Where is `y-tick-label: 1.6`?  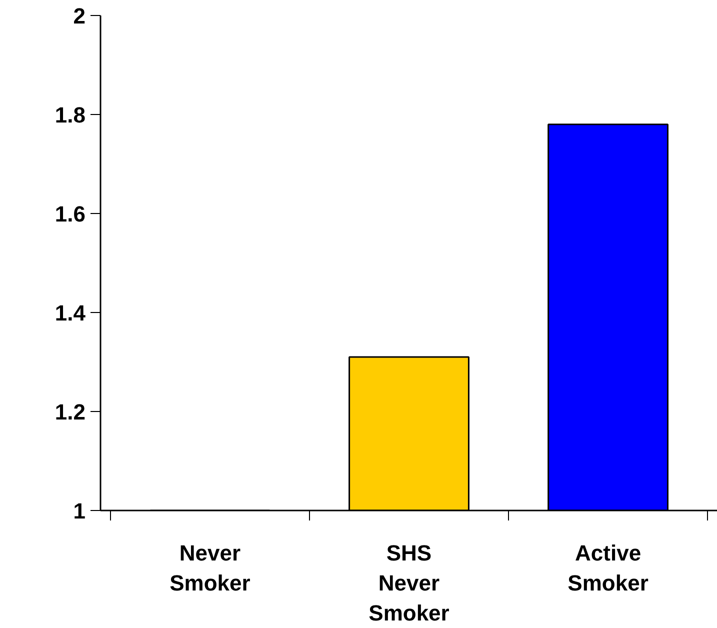
y-tick-label: 1.6 is located at coordinates (70, 214).